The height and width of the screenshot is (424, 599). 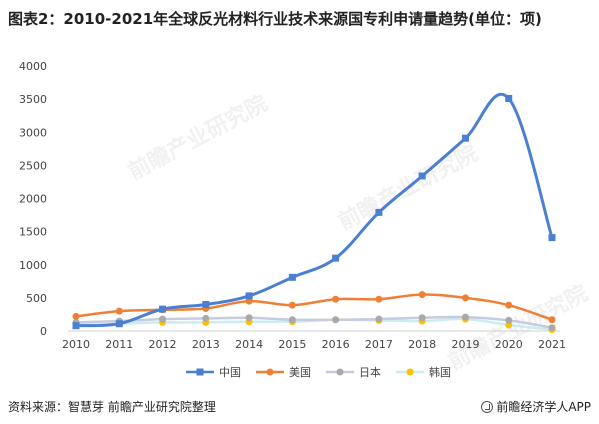 I want to click on y-tick-label: 3000, so click(x=33, y=132).